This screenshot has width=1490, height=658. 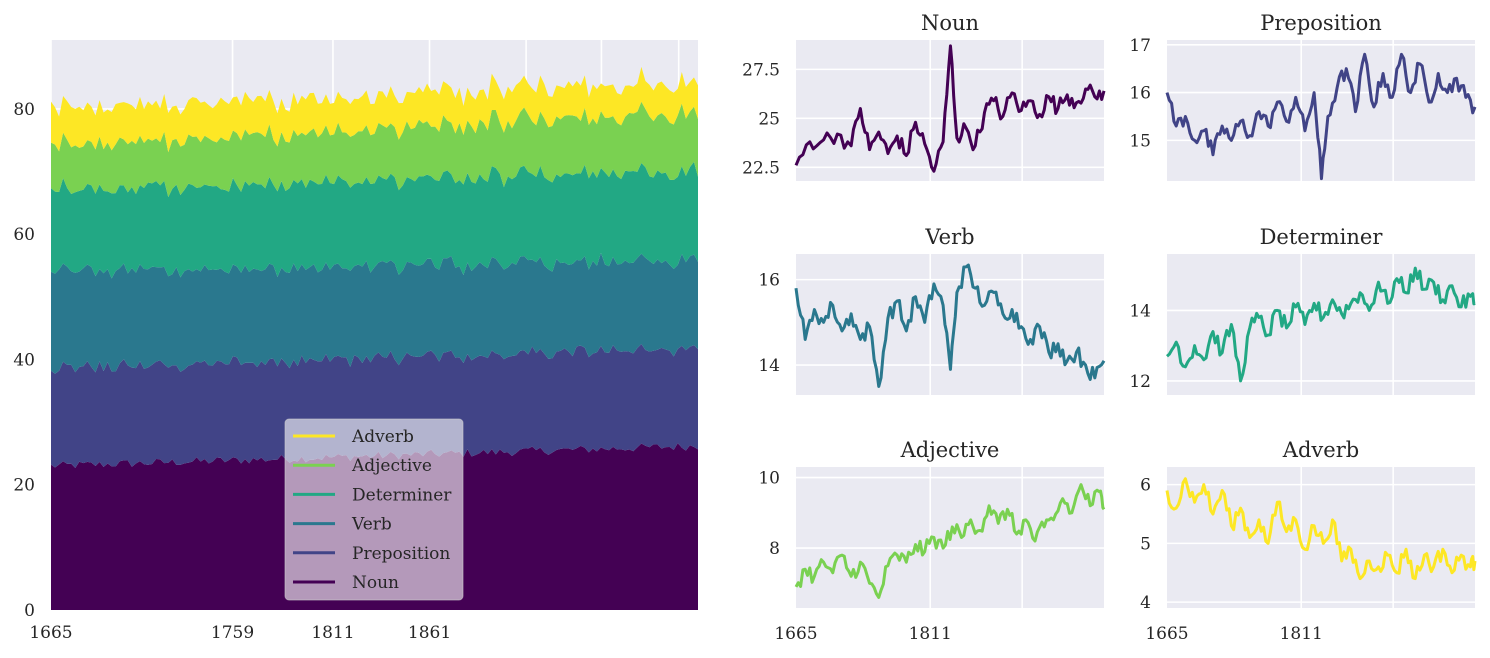 I want to click on y-tick-label: 15, so click(x=1140, y=141).